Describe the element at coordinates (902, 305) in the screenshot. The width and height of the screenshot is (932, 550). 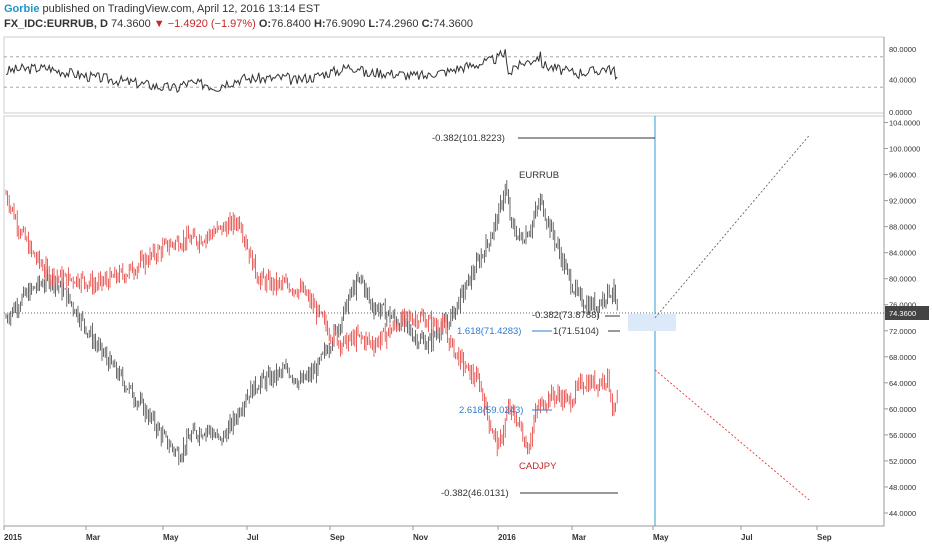
I see `y-tick-label: 76.0000` at that location.